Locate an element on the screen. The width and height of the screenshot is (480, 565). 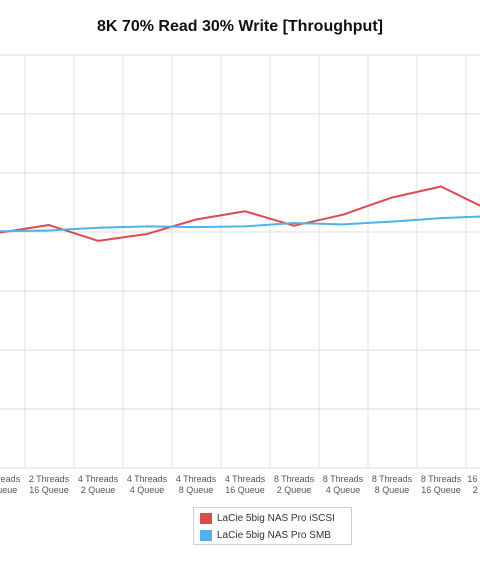
x-tick-label: 8 Threads 4 Queue is located at coordinates (343, 484).